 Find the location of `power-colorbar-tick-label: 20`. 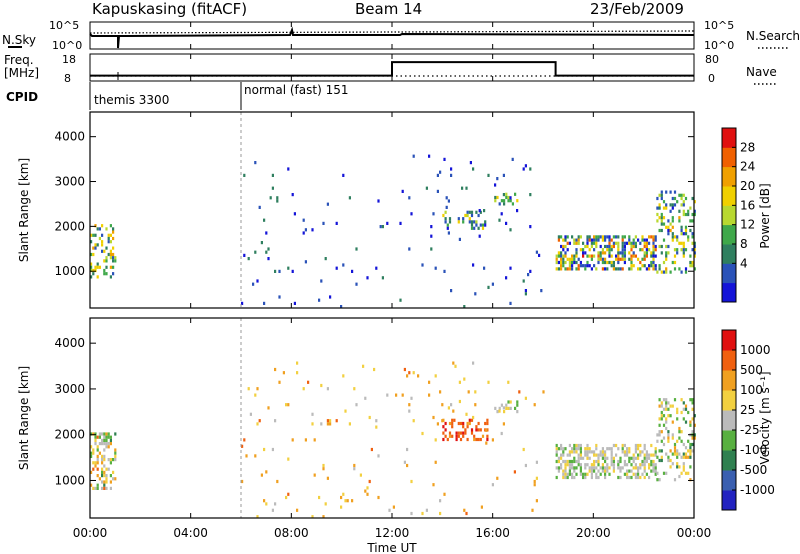

power-colorbar-tick-label: 20 is located at coordinates (747, 186).